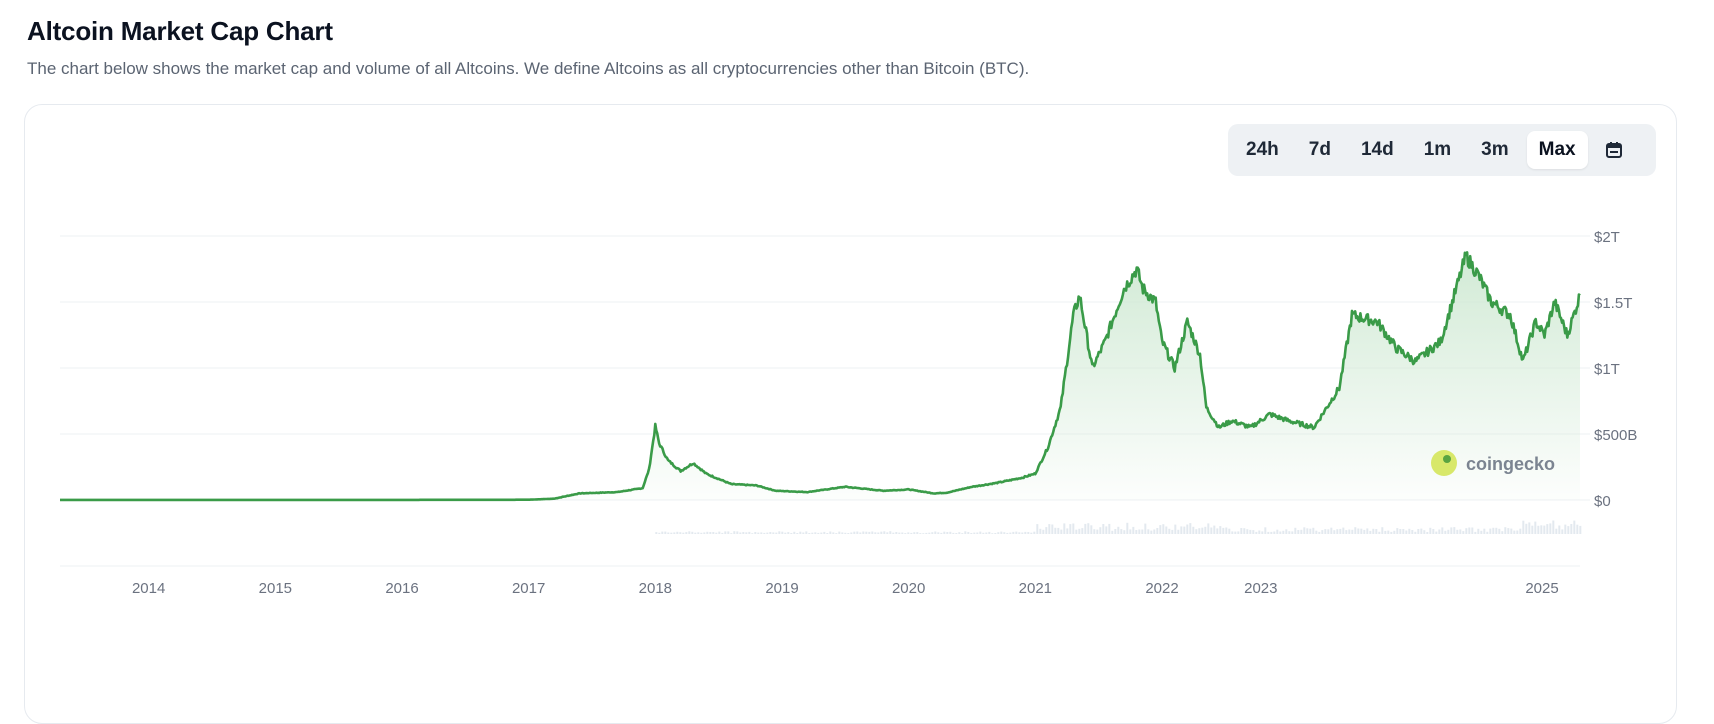  What do you see at coordinates (1319, 149) in the screenshot?
I see `range-7d-button: 7d` at bounding box center [1319, 149].